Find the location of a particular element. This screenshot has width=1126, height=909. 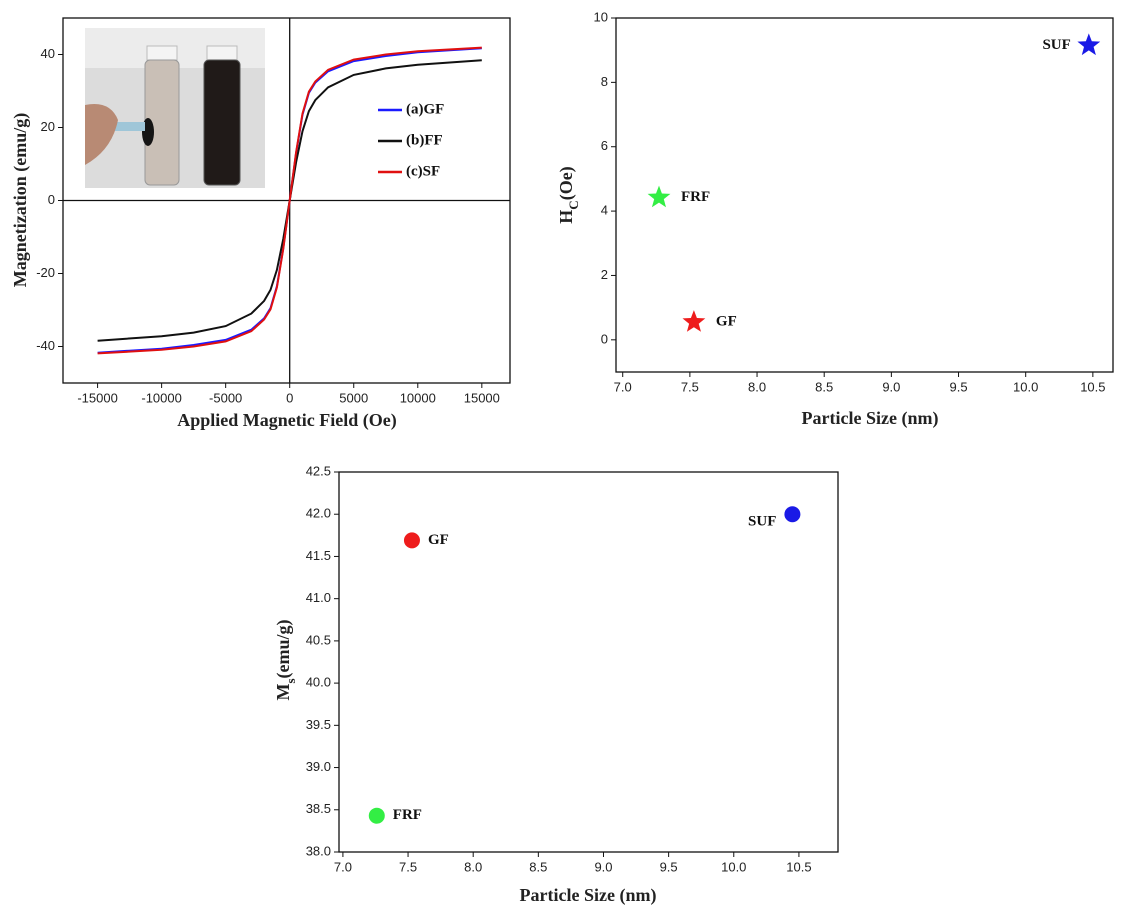

y-tick-label: 42.5 is located at coordinates (318, 470).